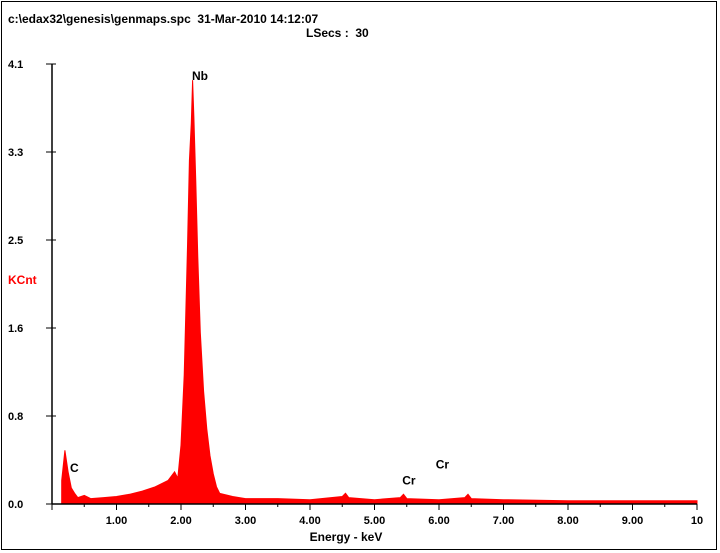  Describe the element at coordinates (116, 521) in the screenshot. I see `x-tick-label: 1.00` at that location.